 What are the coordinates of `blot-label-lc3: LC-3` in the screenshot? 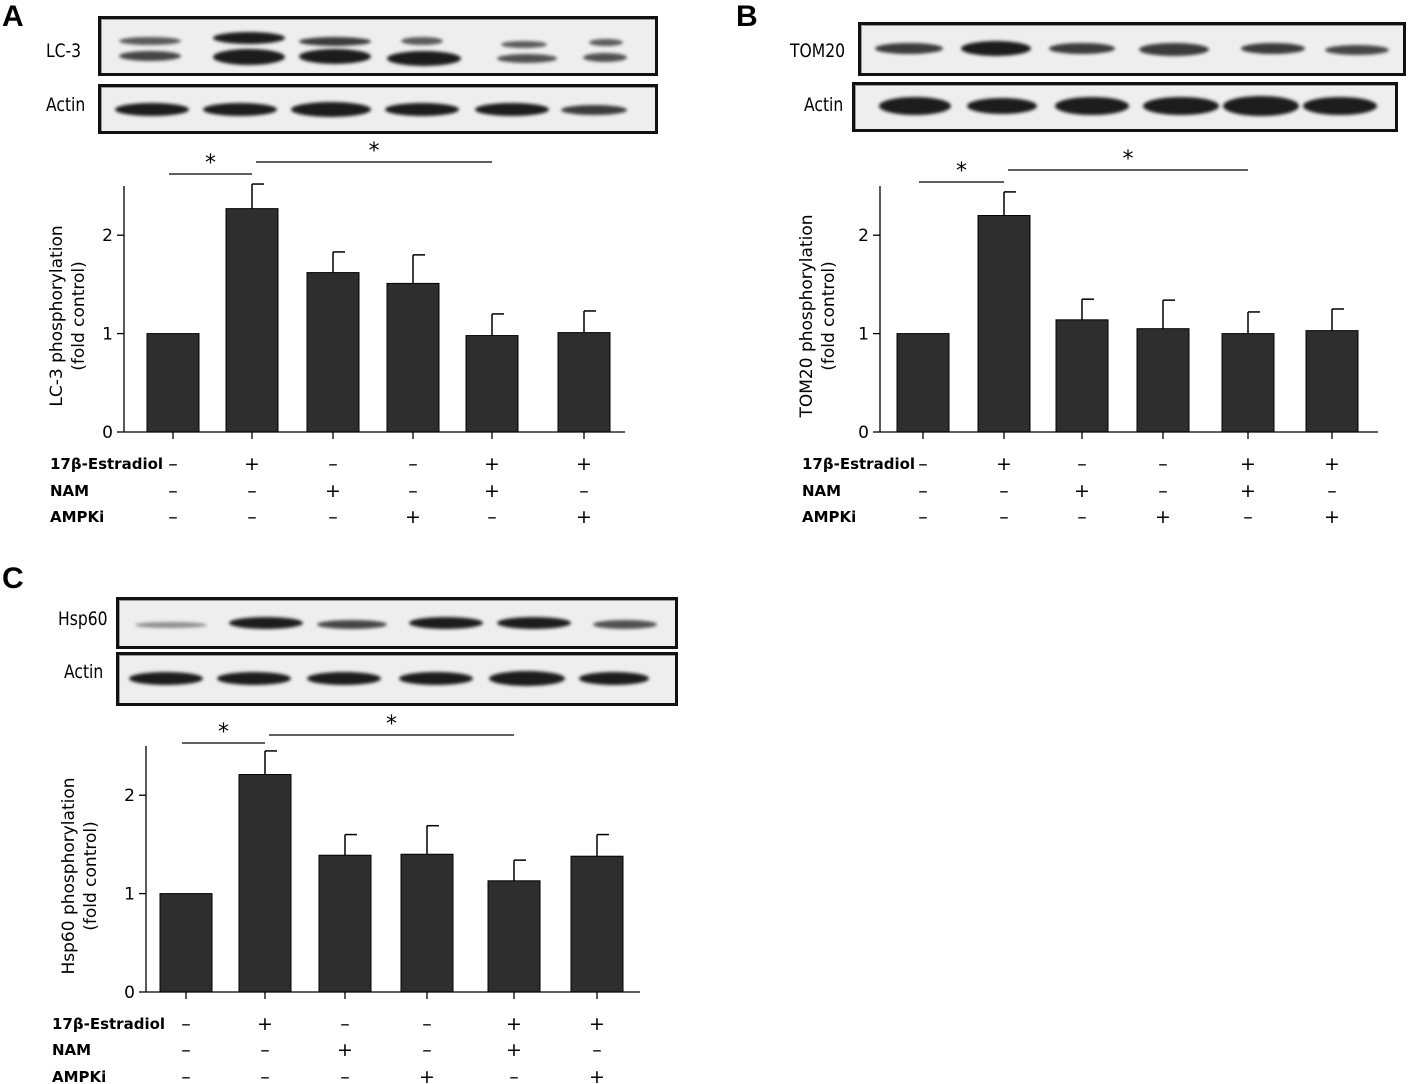 It's located at (64, 51).